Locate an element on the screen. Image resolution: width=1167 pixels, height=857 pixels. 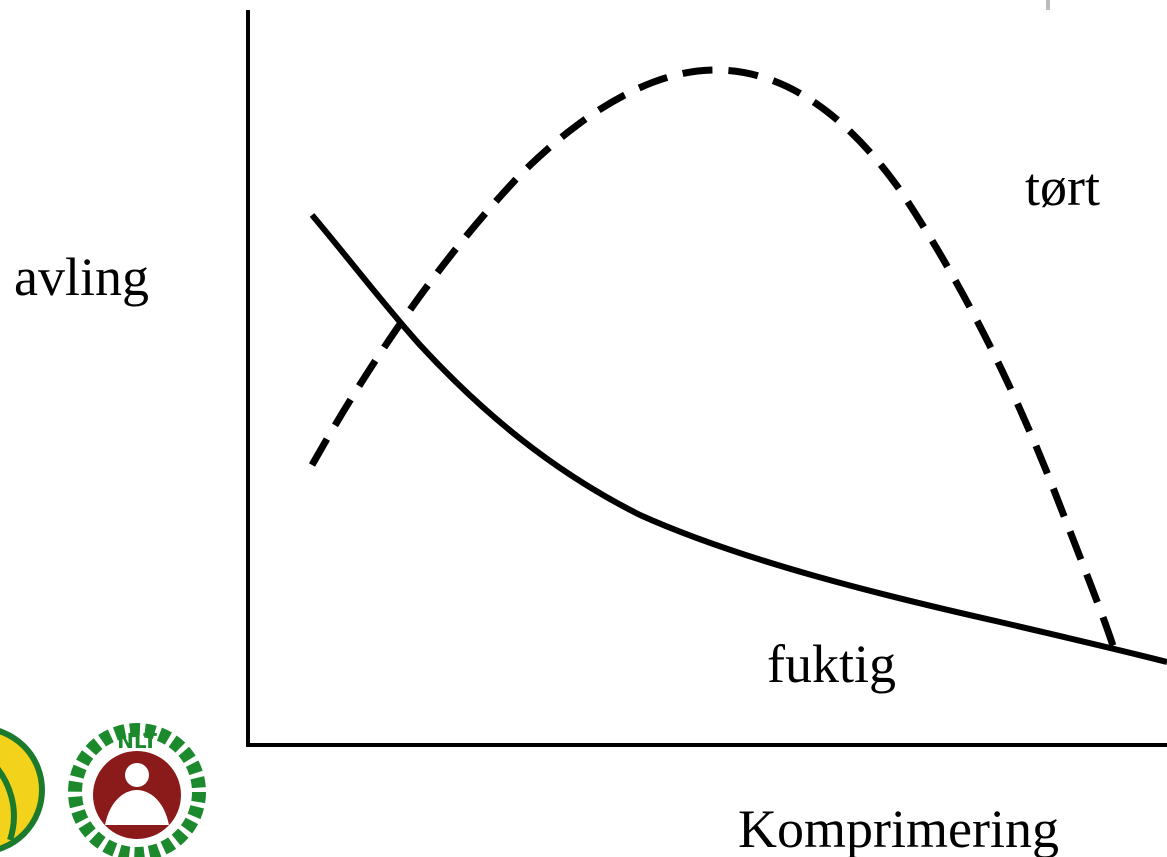
left-logo is located at coordinates (22, 790).